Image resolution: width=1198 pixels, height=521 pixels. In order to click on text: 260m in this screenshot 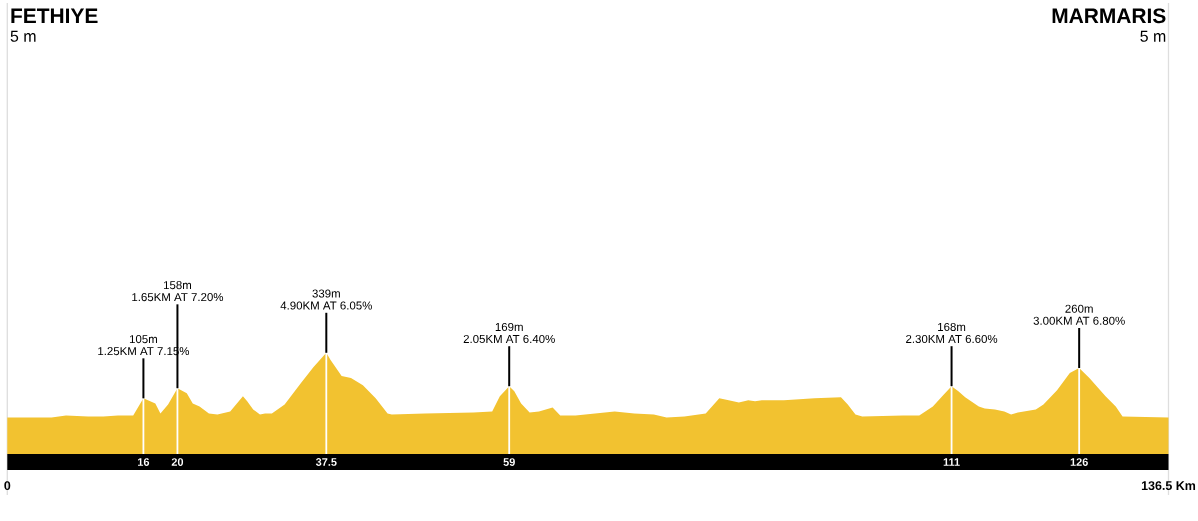, I will do `click(1079, 308)`.